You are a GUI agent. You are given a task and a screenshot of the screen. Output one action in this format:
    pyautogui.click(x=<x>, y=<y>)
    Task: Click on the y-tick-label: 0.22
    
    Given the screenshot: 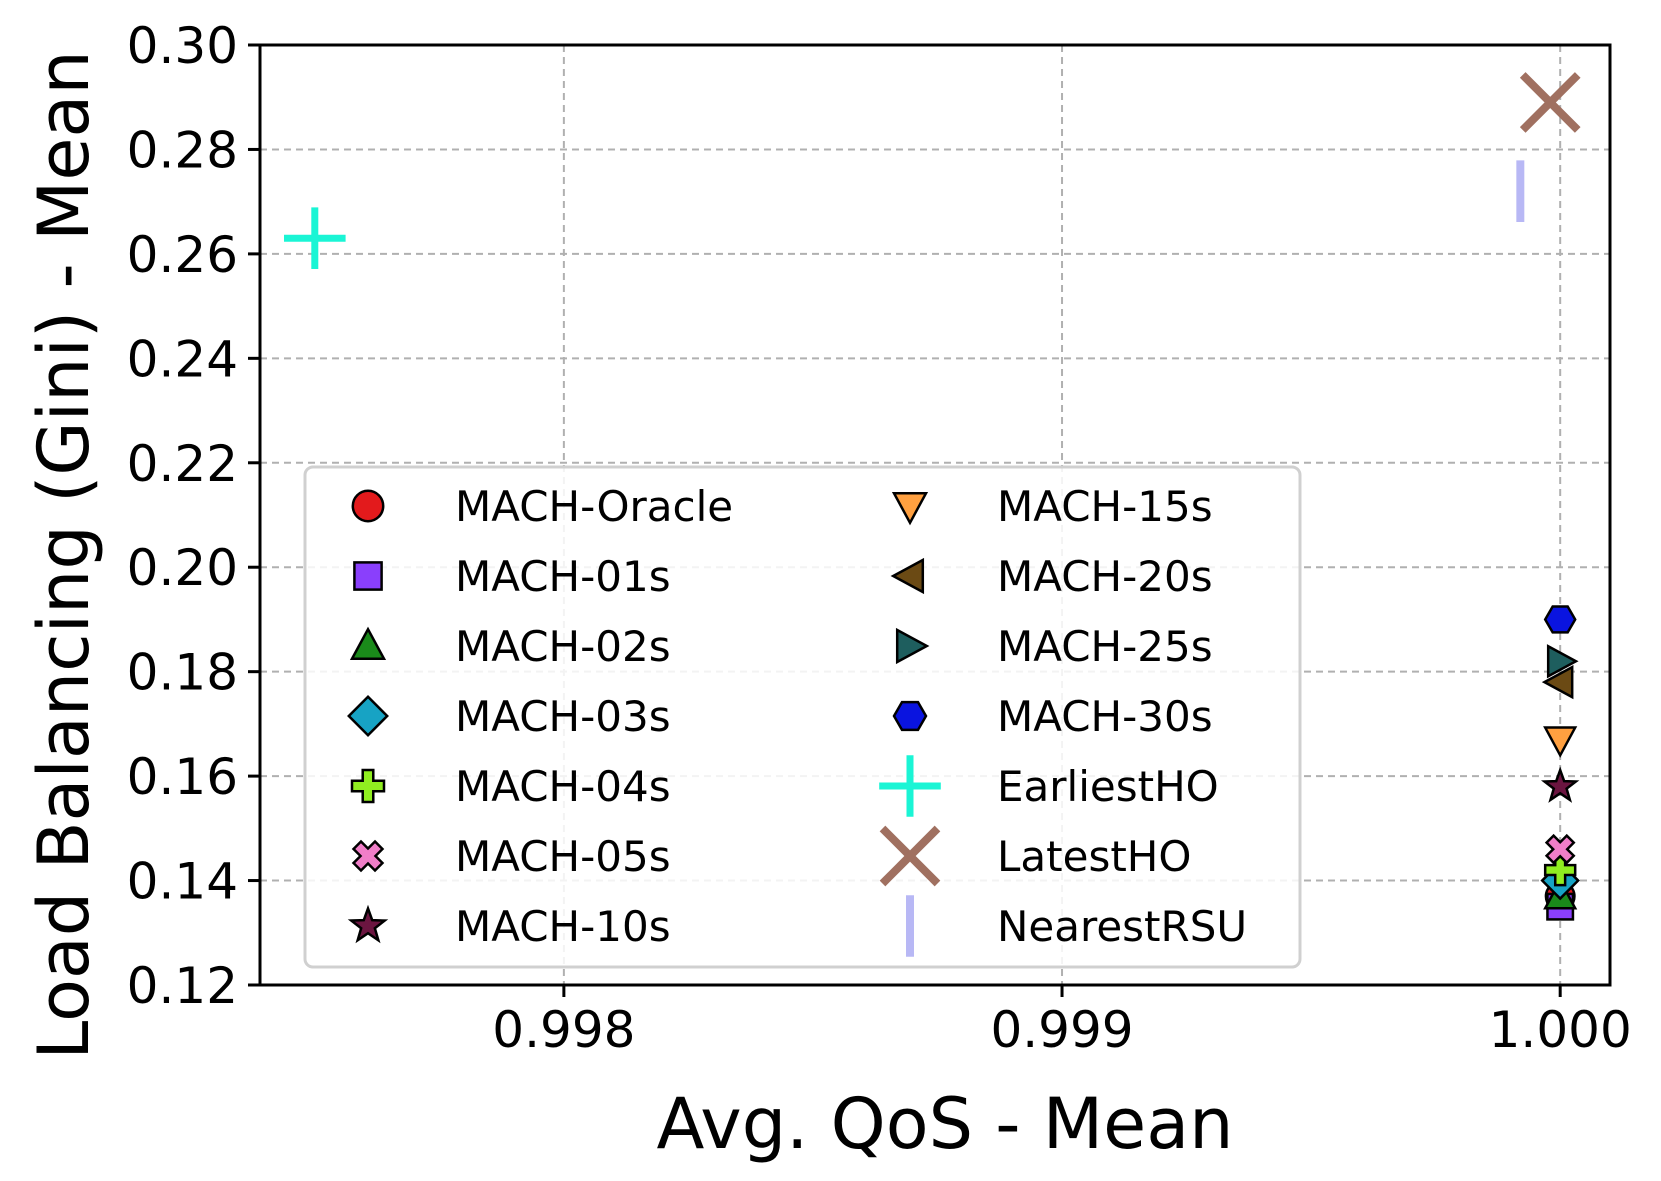 What is the action you would take?
    pyautogui.click(x=182, y=464)
    